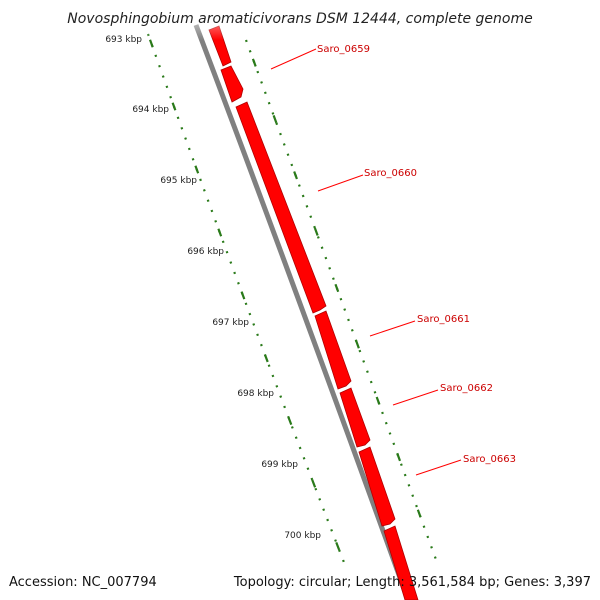 The width and height of the screenshot is (600, 600). What do you see at coordinates (443, 319) in the screenshot?
I see `gene-label: Saro_0661` at bounding box center [443, 319].